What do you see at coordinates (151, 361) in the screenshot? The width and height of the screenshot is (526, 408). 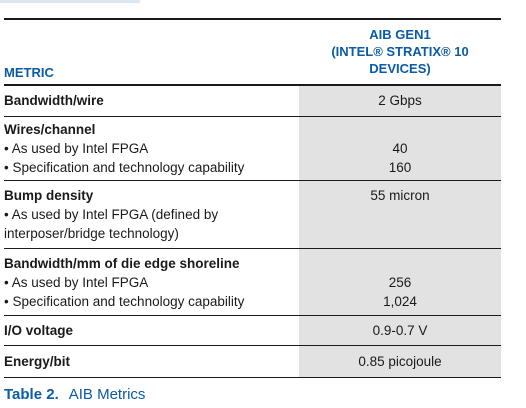 I see `row-metric: Energy/bit` at bounding box center [151, 361].